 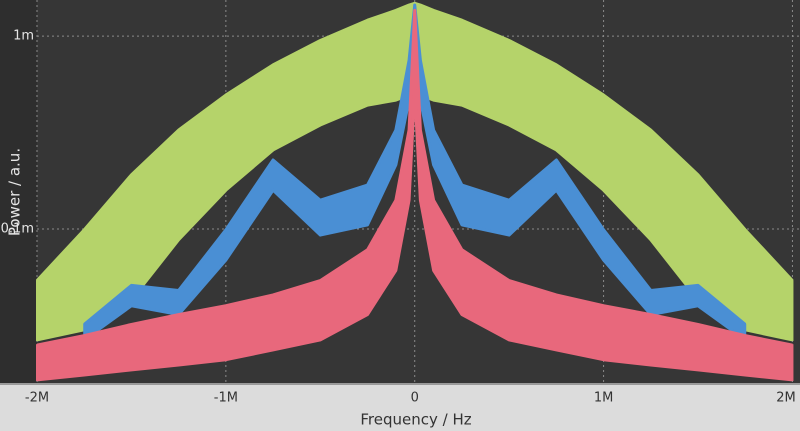 What do you see at coordinates (604, 398) in the screenshot?
I see `x-tick-label: 1M` at bounding box center [604, 398].